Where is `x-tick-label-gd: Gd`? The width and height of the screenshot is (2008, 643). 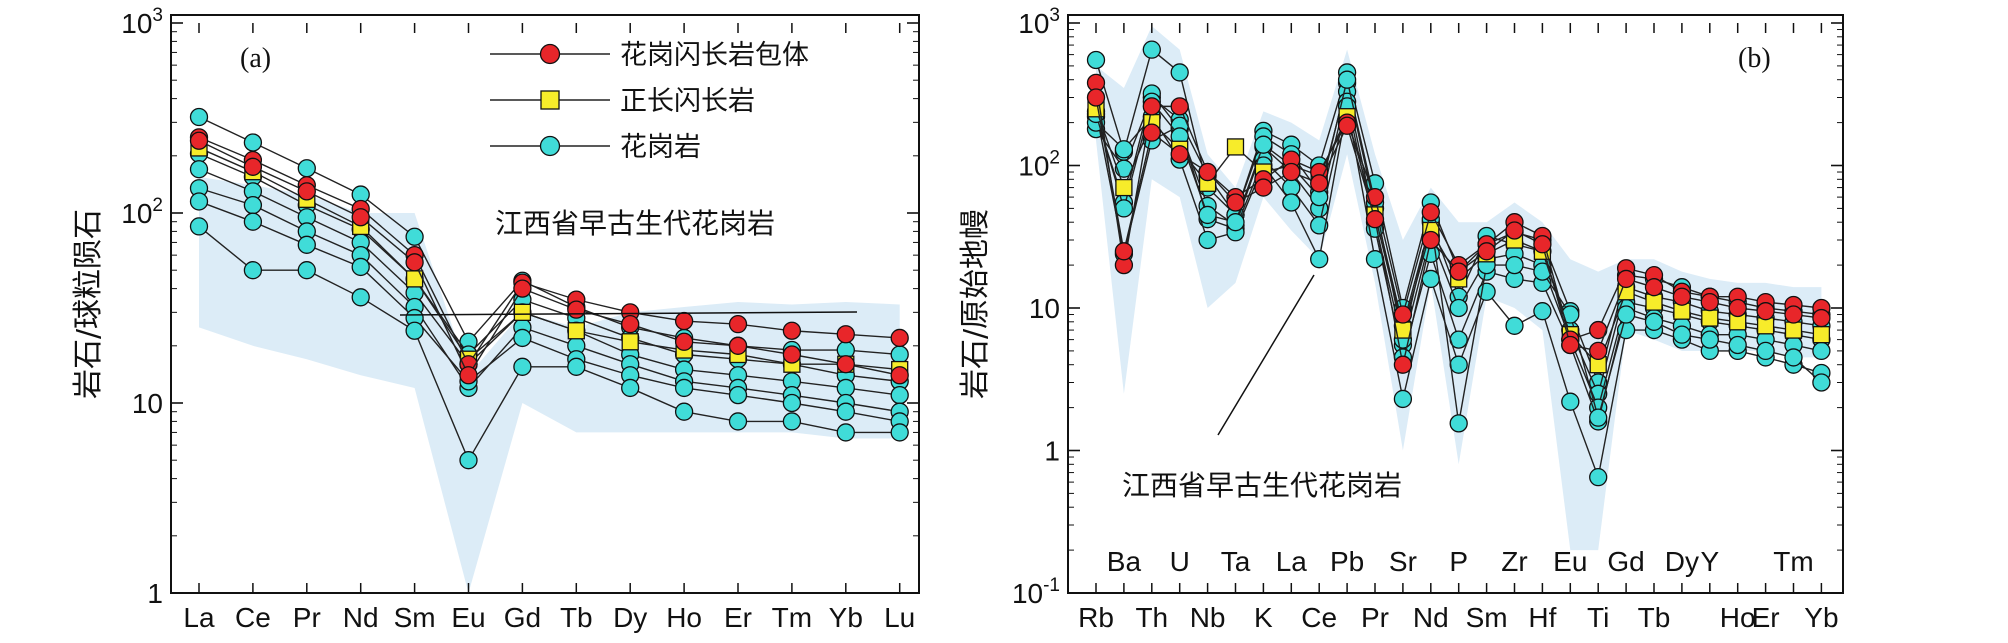 x-tick-label-gd: Gd is located at coordinates (522, 617).